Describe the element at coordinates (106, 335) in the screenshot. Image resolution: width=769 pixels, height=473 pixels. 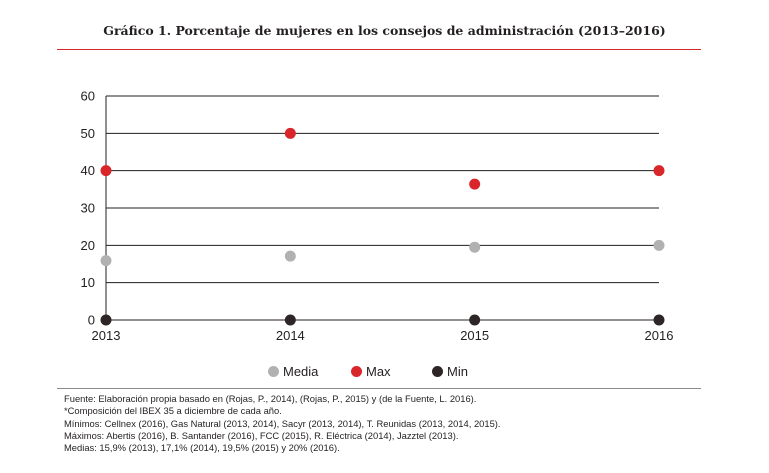
I see `x-tick-label: 2013` at that location.